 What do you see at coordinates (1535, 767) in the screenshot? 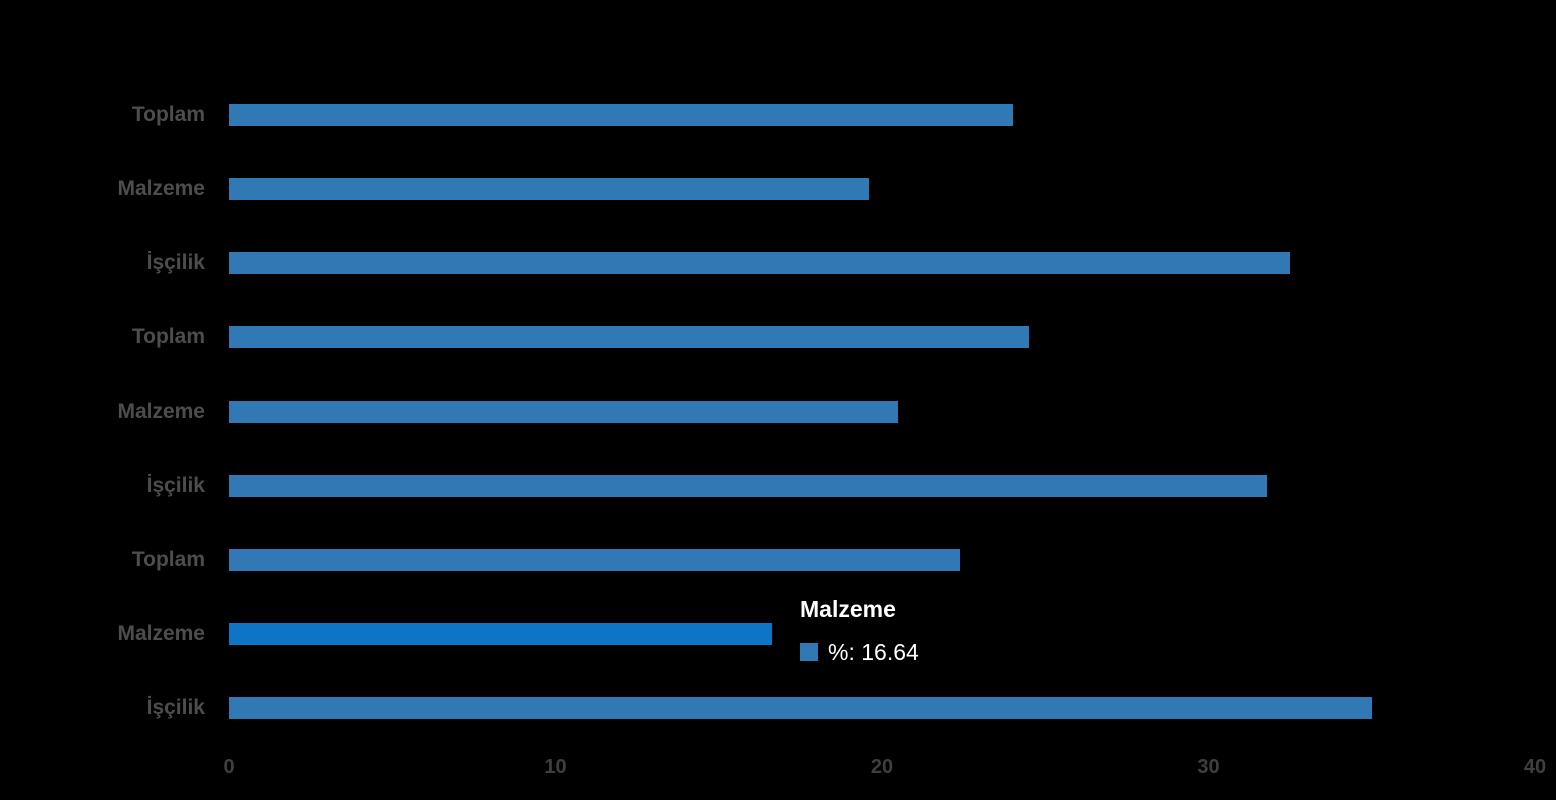
I see `x-tick-label: 40` at bounding box center [1535, 767].